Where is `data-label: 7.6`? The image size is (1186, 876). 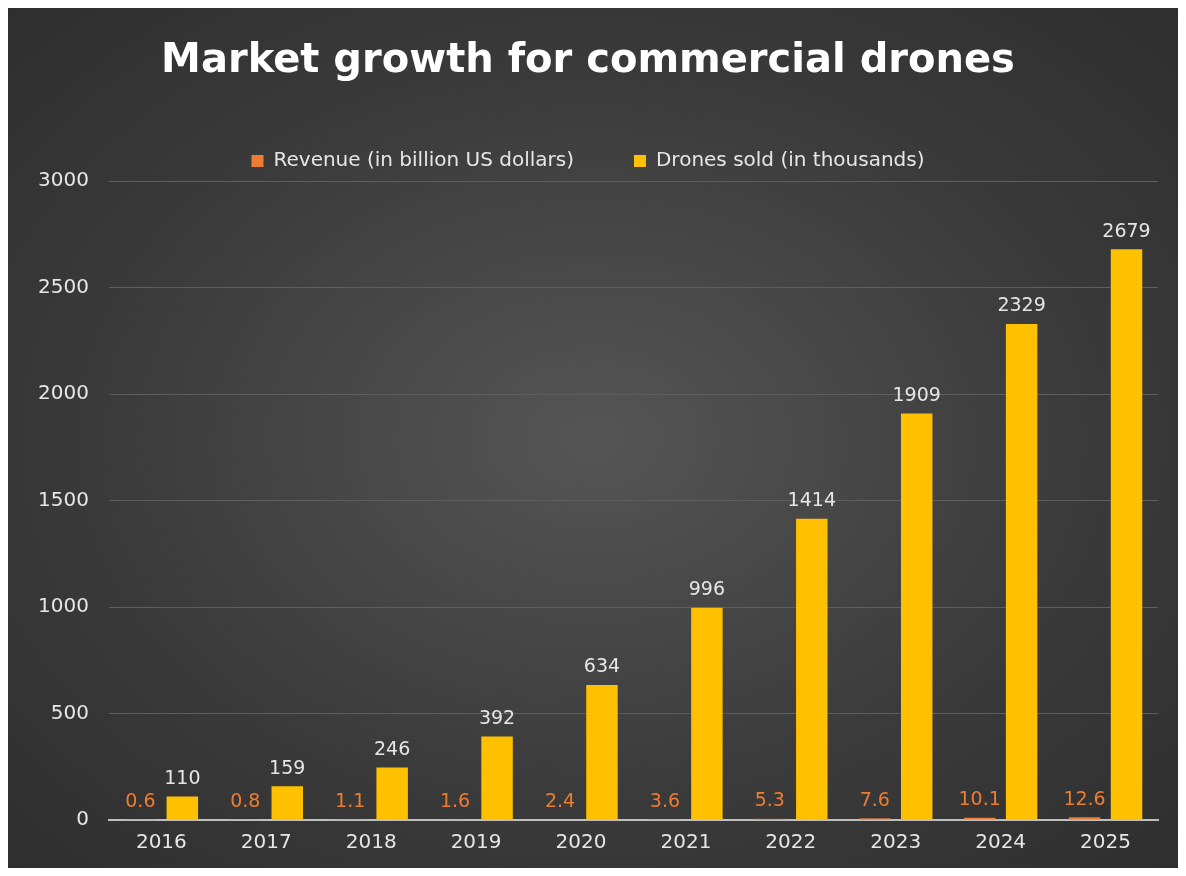
data-label: 7.6 is located at coordinates (874, 798).